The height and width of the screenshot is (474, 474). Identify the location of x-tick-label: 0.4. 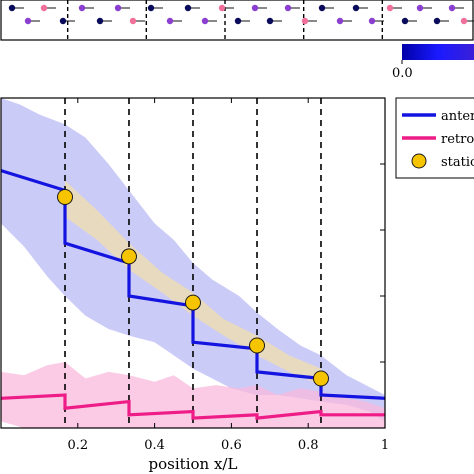
(154, 445).